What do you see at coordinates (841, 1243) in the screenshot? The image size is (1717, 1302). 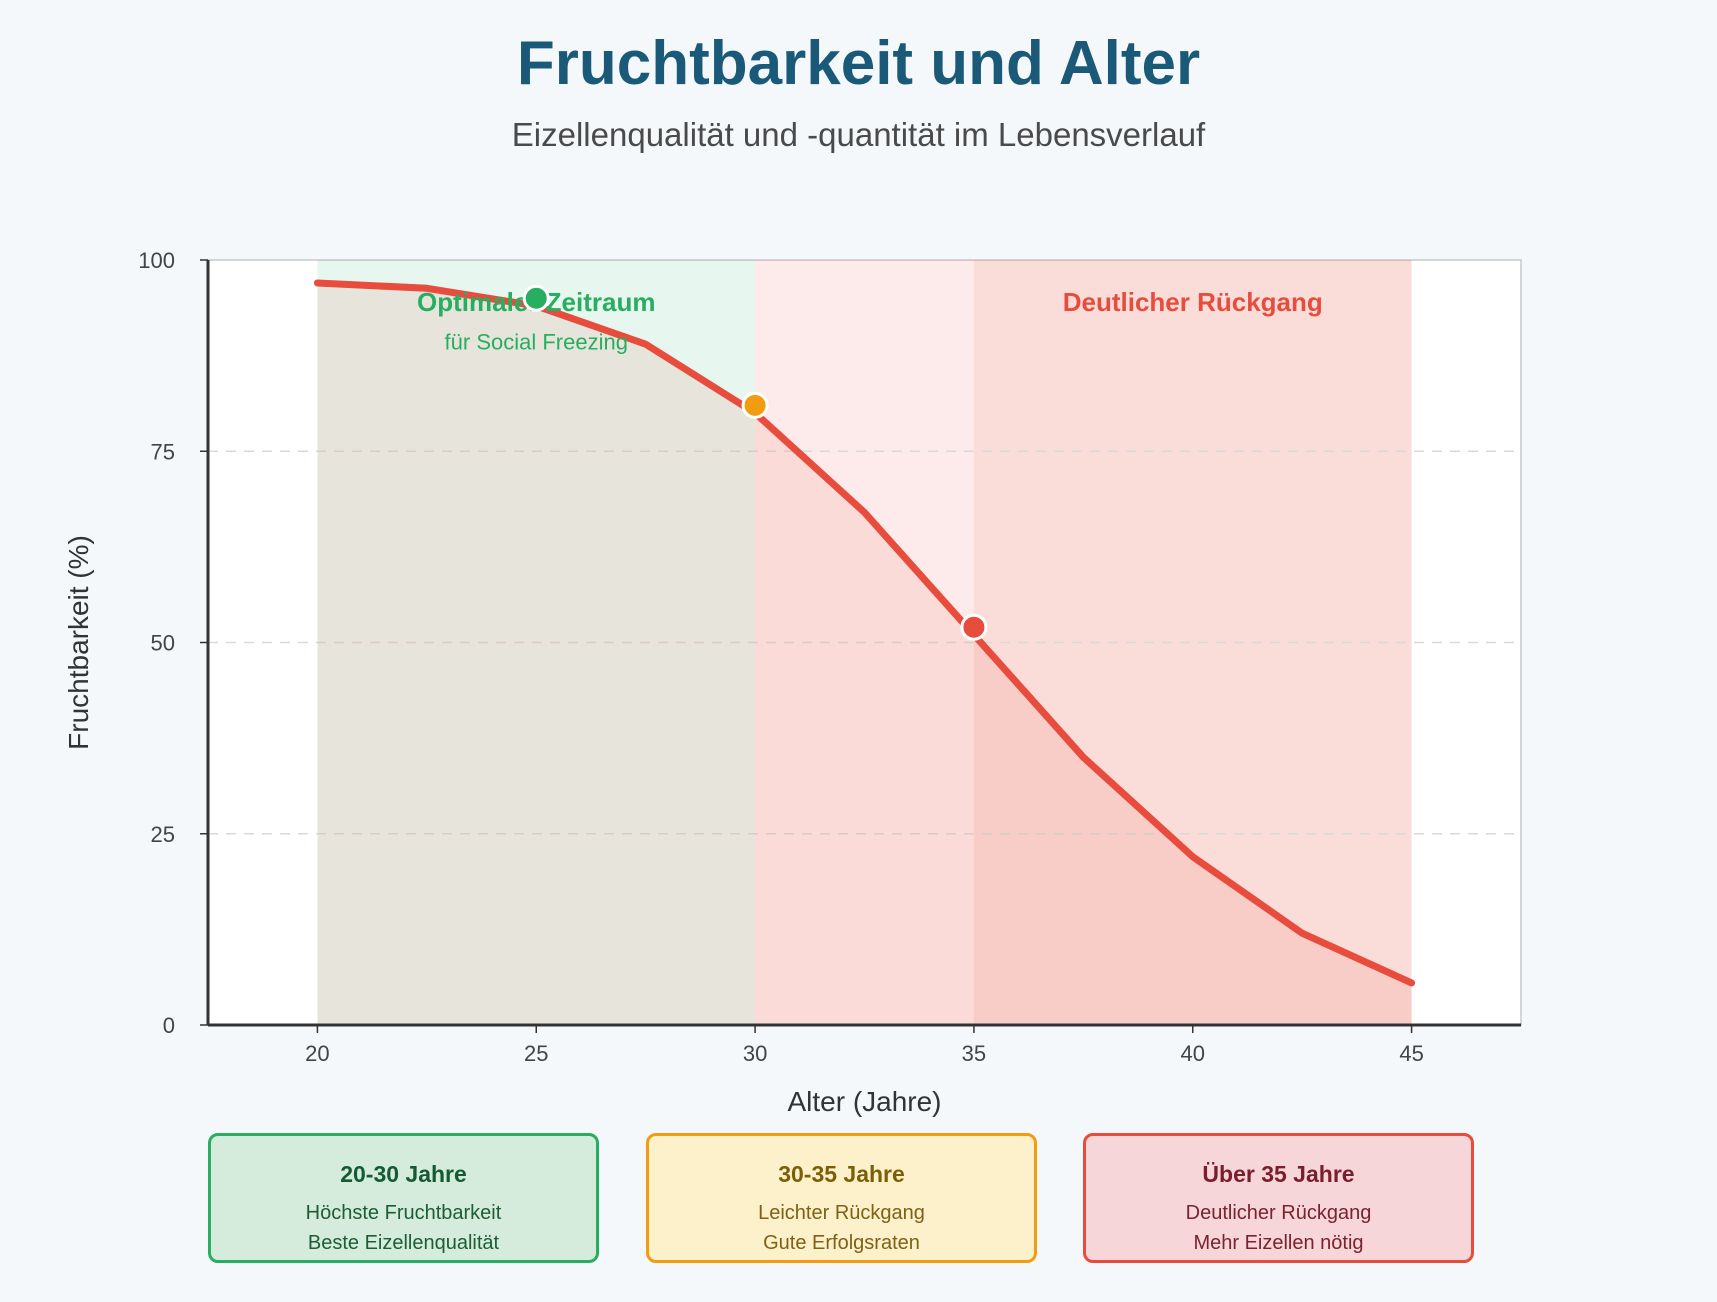 I see `legend-box-line: Gute Erfolgsraten` at bounding box center [841, 1243].